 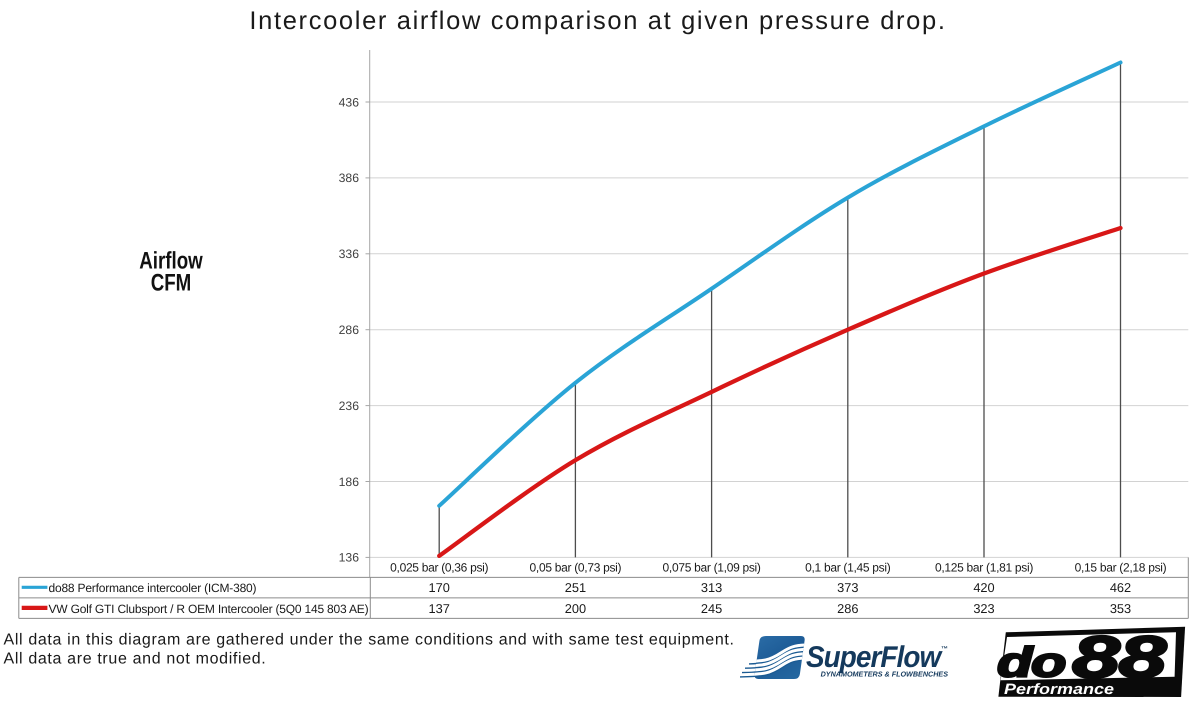 I want to click on svg-text: 136, so click(x=349, y=558).